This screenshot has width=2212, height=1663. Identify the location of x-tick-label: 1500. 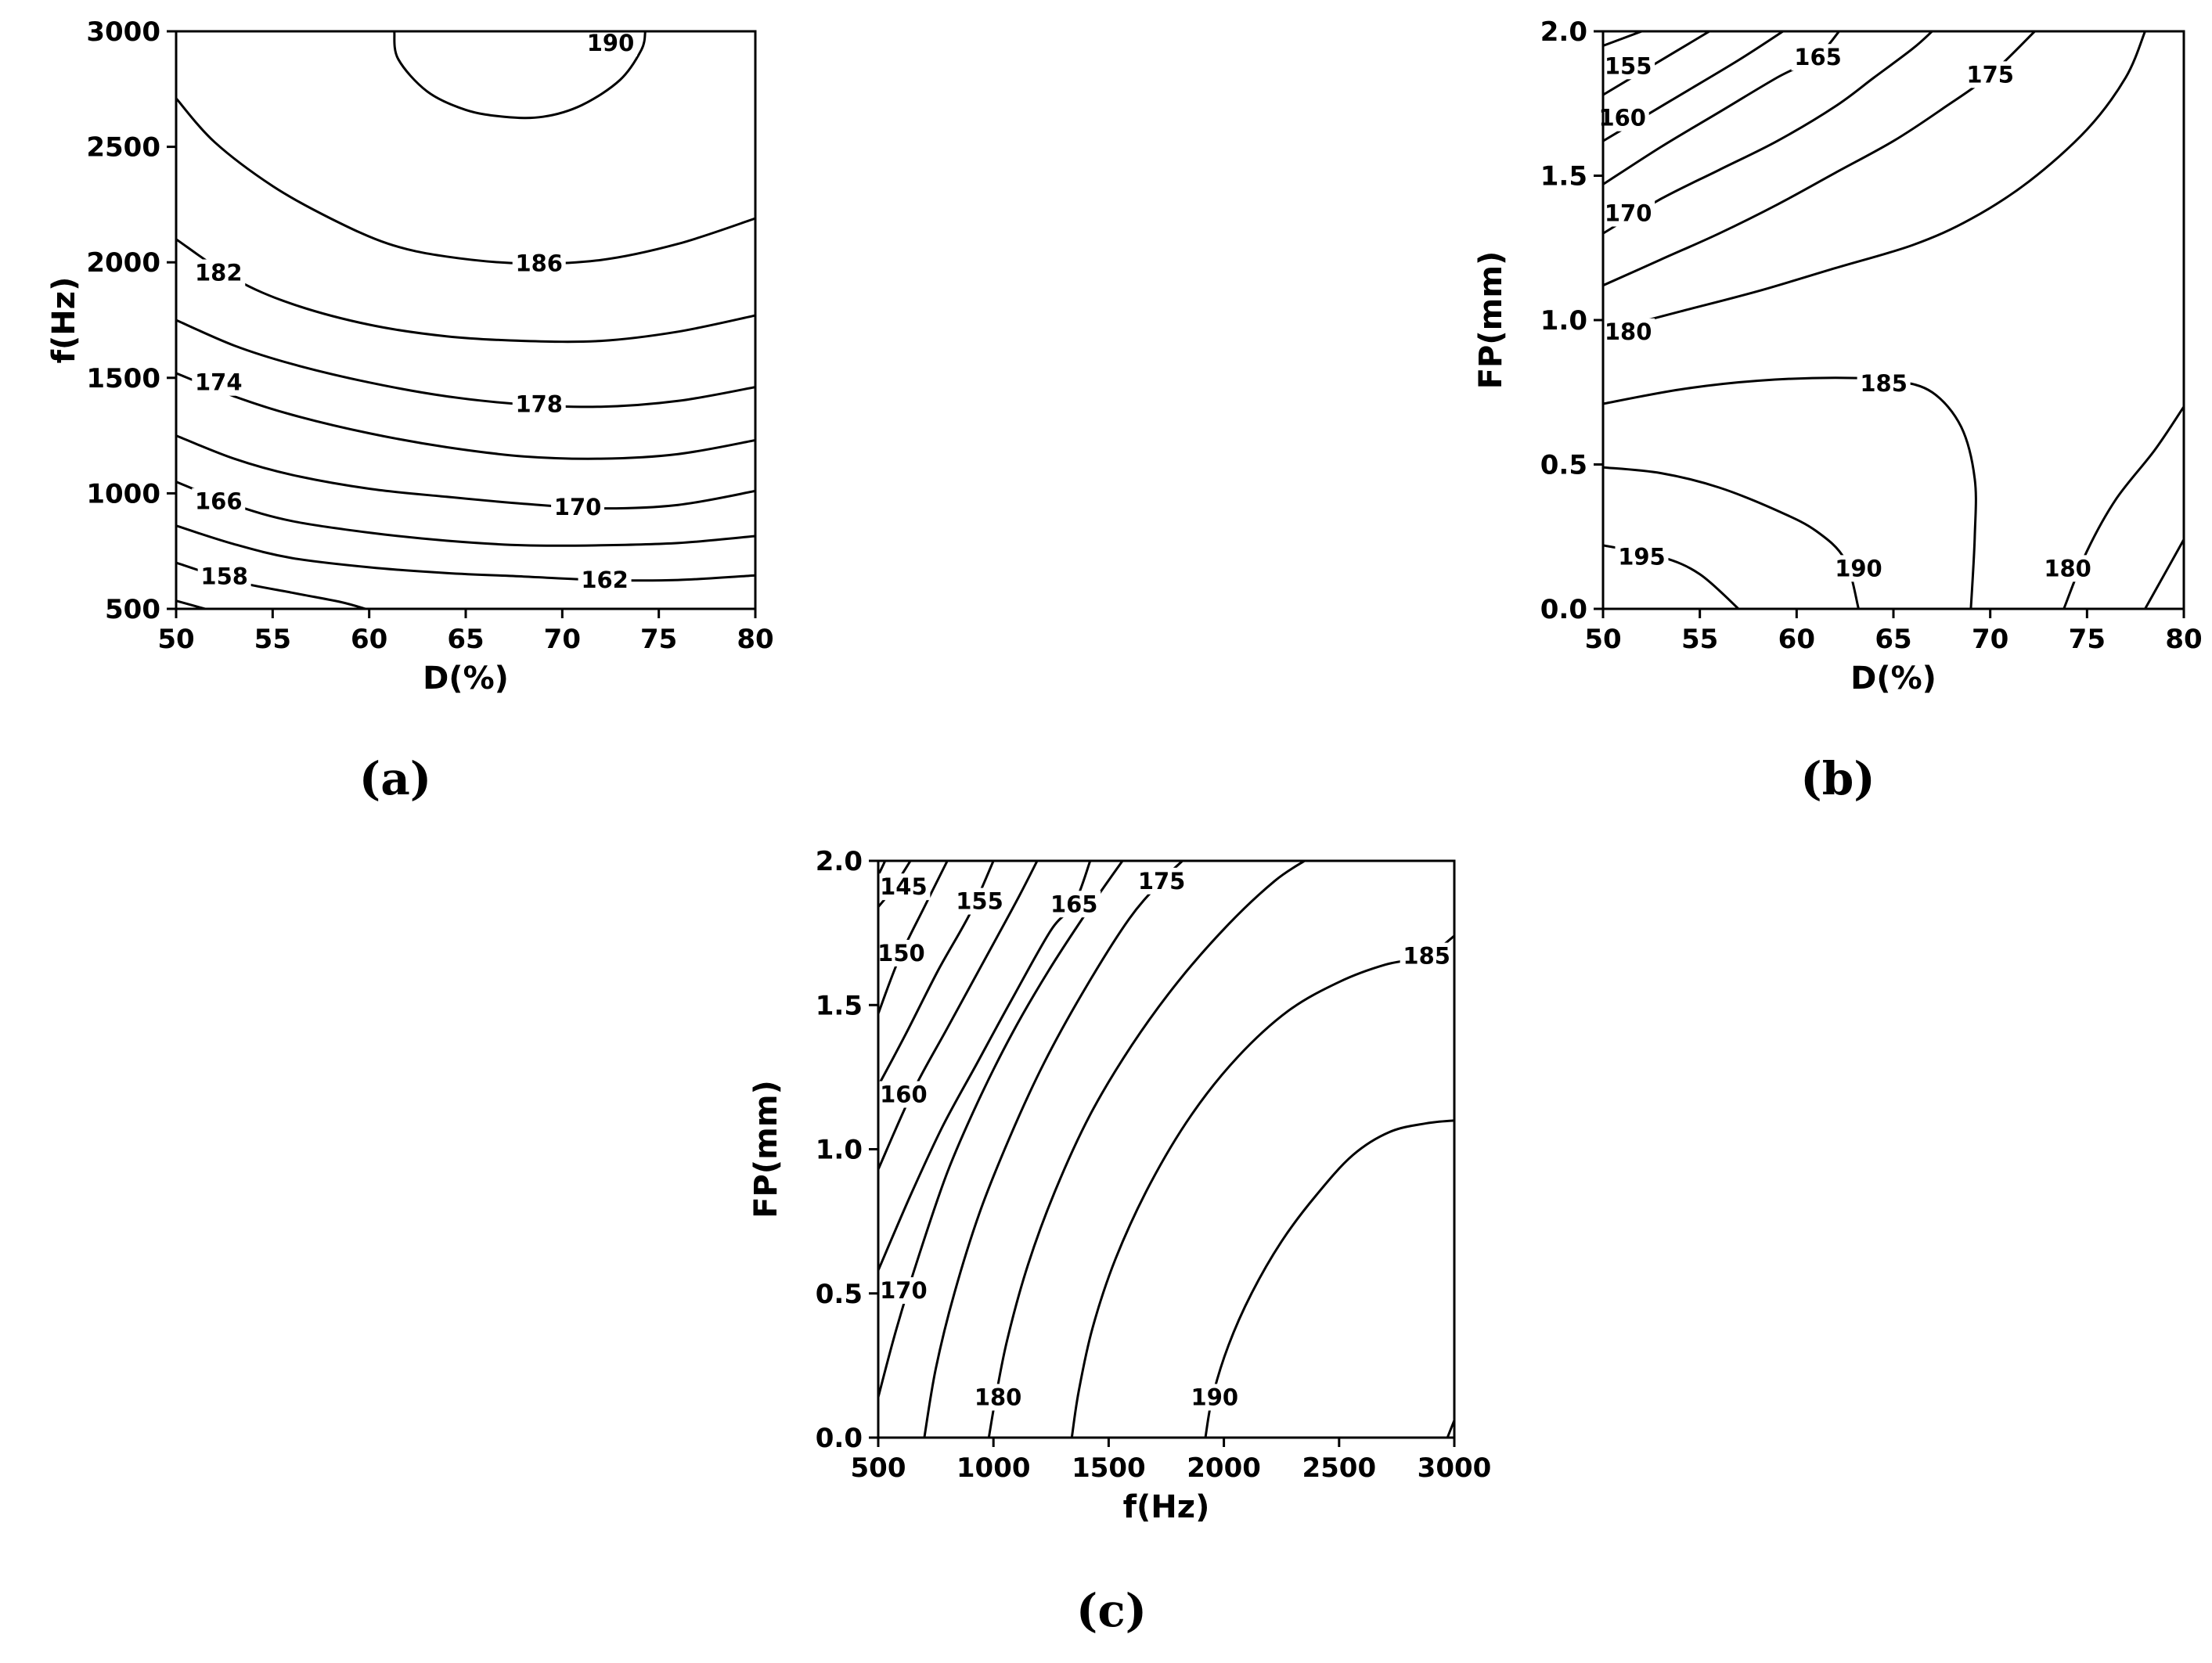
(1109, 1468).